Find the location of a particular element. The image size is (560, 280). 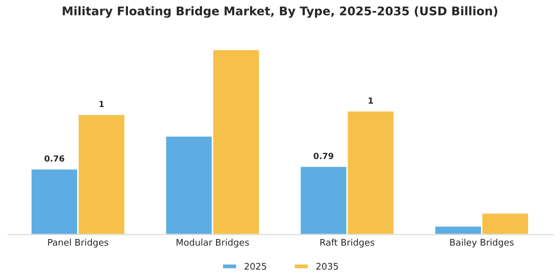

x-tick-label: Bailey Bridges is located at coordinates (482, 243).